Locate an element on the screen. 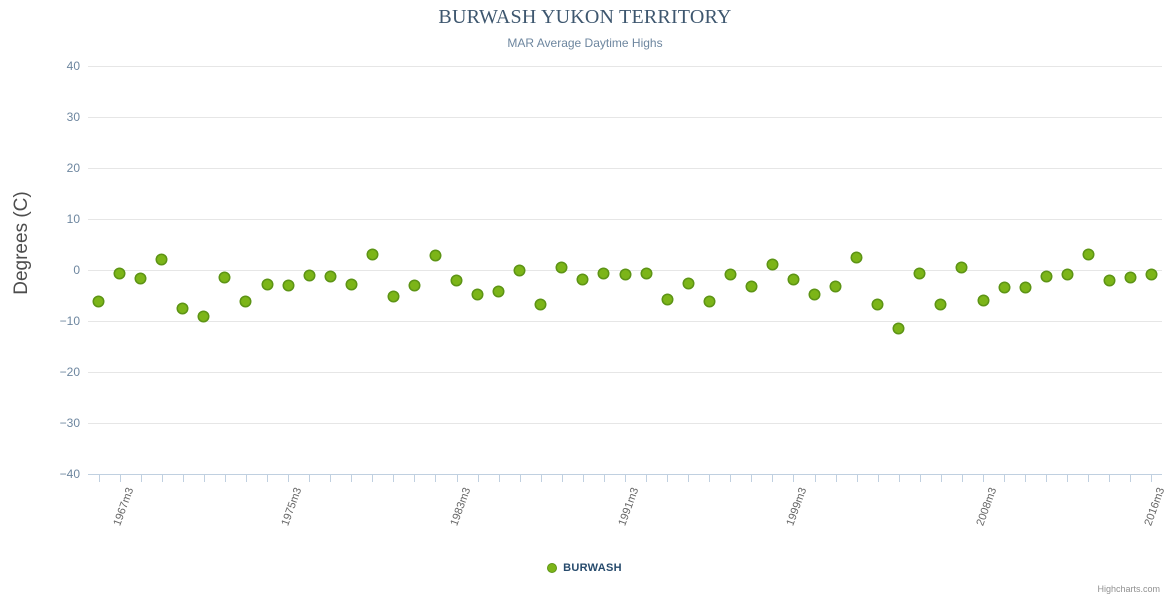  x-axis-tick-label: 1967m3 is located at coordinates (123, 507).